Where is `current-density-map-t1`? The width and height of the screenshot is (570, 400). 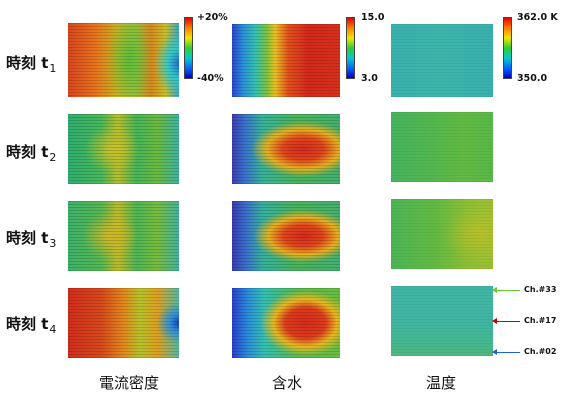 current-density-map-t1 is located at coordinates (123, 60).